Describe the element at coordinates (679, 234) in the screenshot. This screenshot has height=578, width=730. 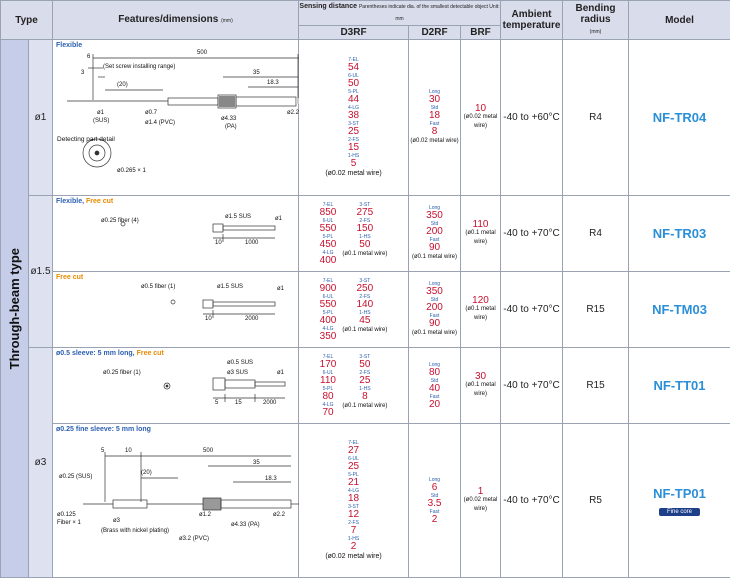
I see `model-cell: NF-TR03` at that location.